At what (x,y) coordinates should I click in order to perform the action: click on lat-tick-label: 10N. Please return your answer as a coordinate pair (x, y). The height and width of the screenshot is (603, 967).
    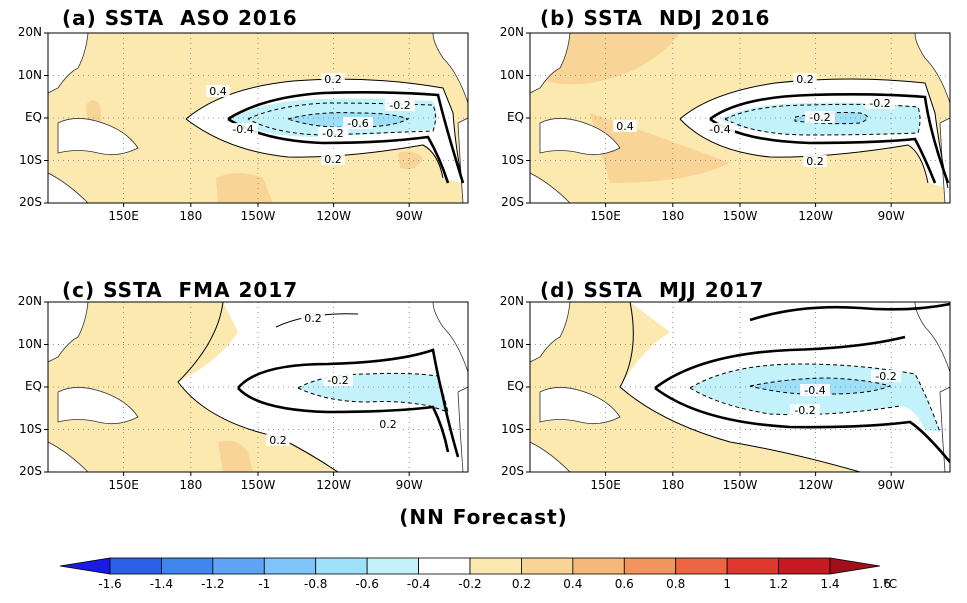
    Looking at the image, I should click on (511, 74).